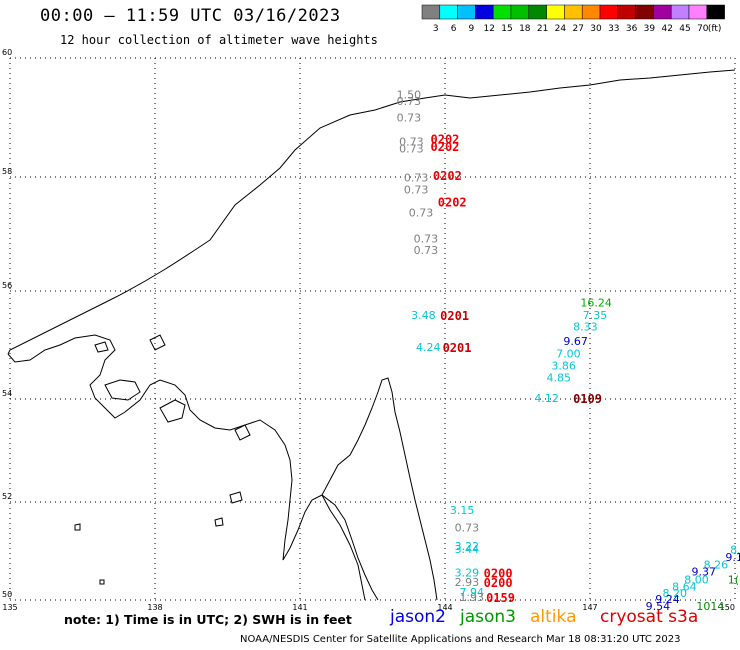 The height and width of the screenshot is (650, 740). What do you see at coordinates (667, 599) in the screenshot?
I see `wave-height-value: 9.24` at bounding box center [667, 599].